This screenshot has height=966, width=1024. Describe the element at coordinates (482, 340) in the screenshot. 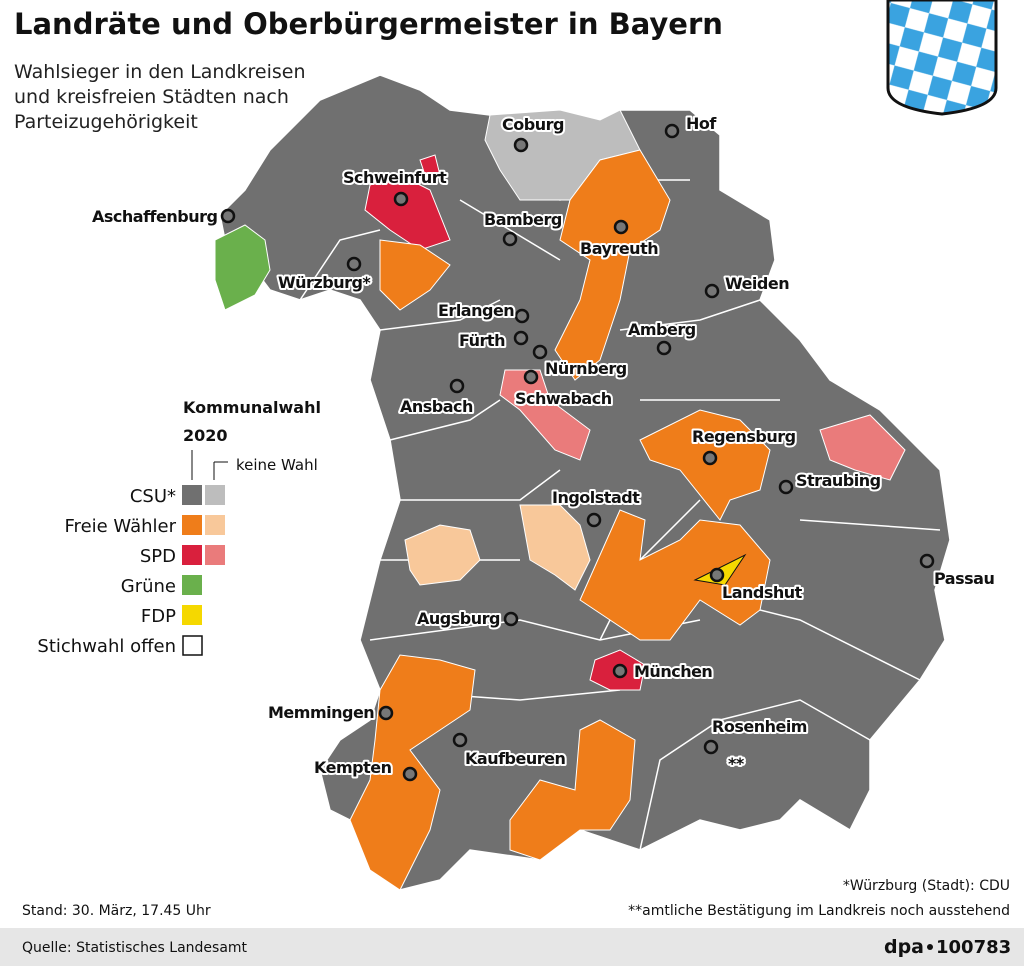

I see `city-label: Fürth` at that location.